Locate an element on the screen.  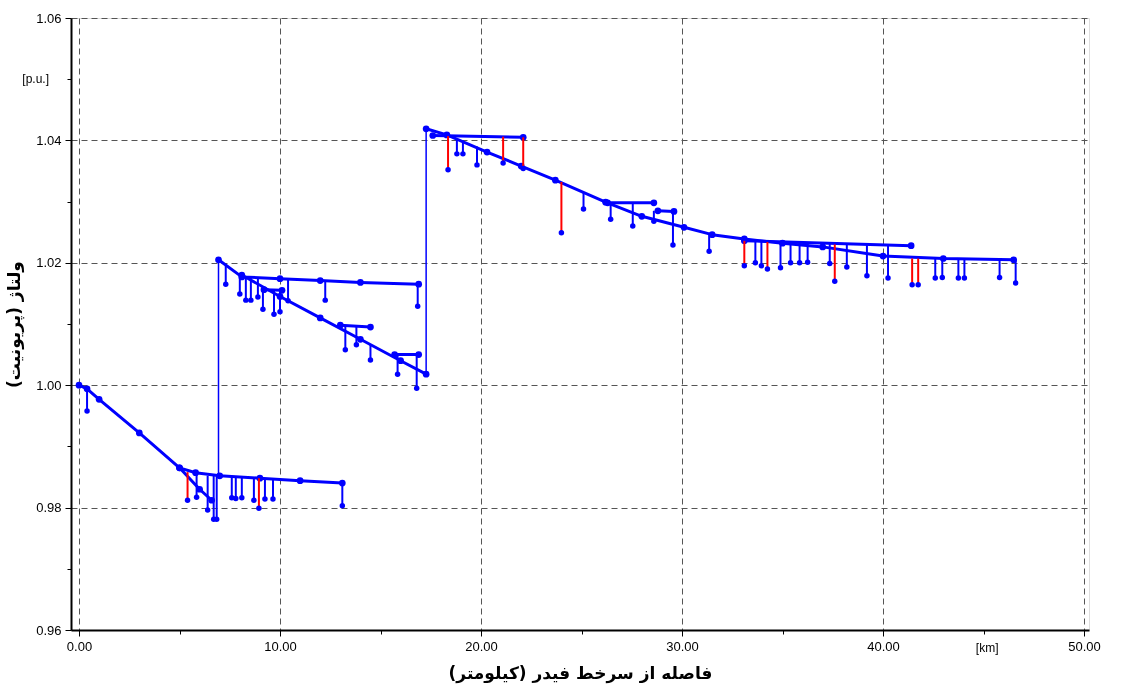
y-tick-label: 0.98 is located at coordinates (49, 508).